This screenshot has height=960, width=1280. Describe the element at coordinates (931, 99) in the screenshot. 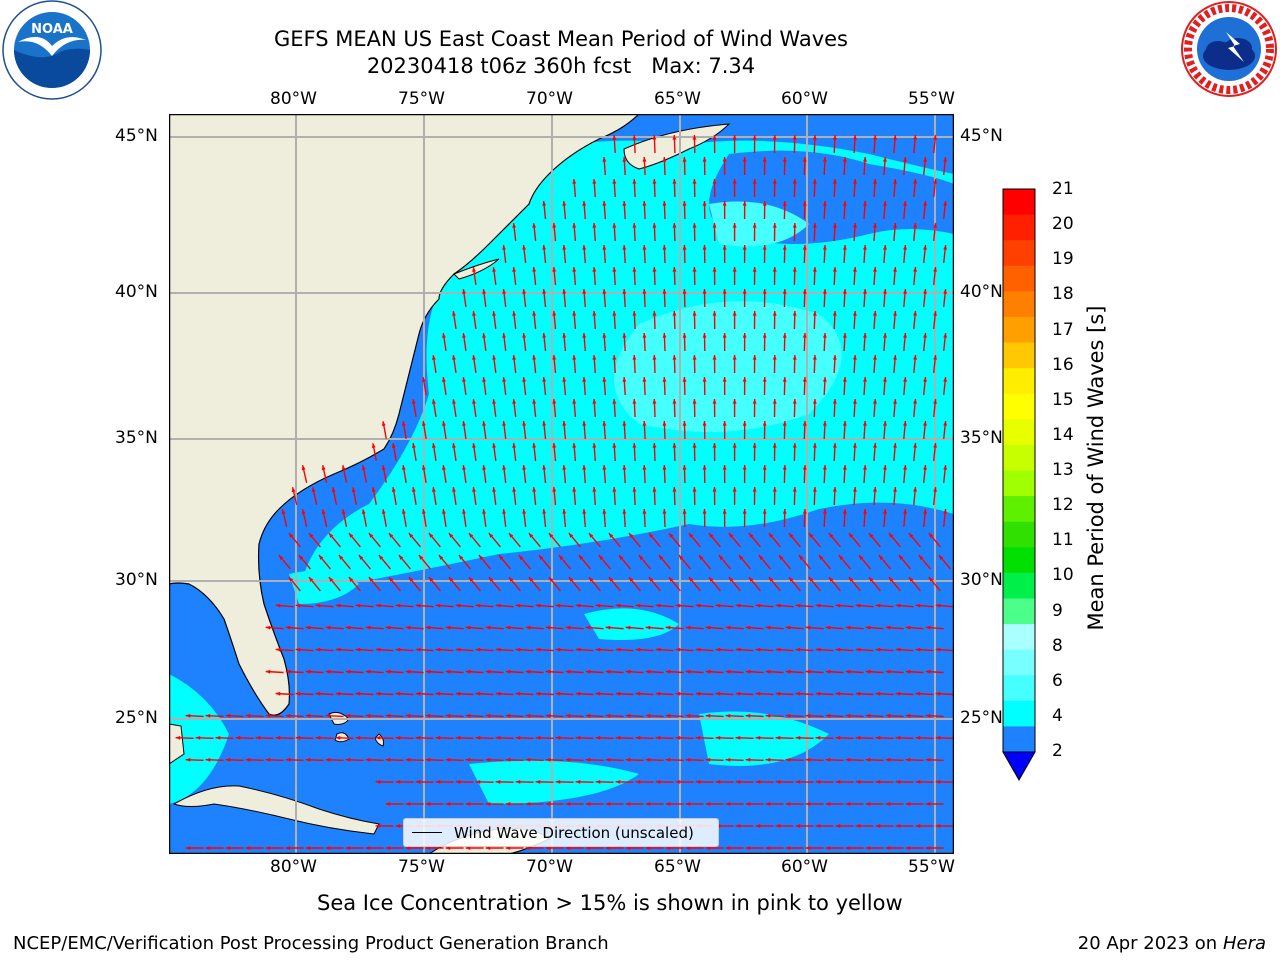

I see `lon-label-top-55w: 55°W` at that location.